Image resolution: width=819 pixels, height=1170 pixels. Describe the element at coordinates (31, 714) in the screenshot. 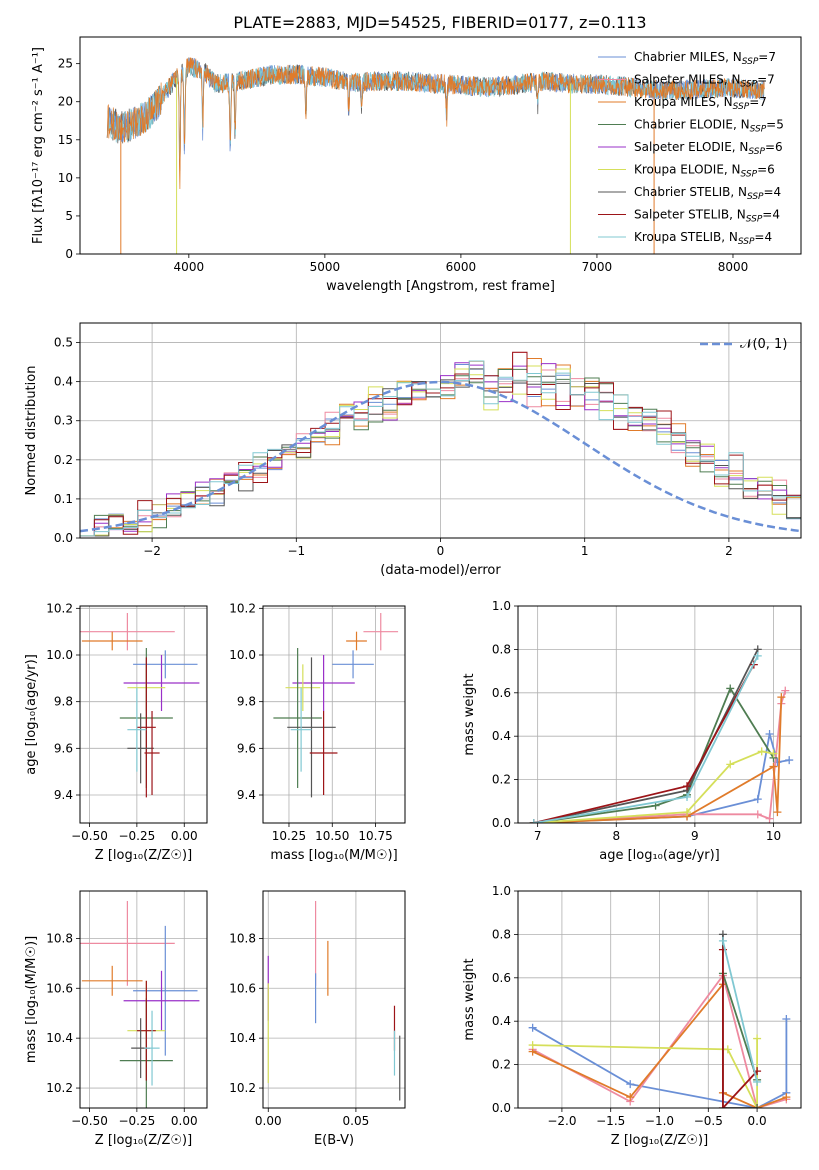

I see `y-axis-label: age [log₁₀(age/yr)]` at that location.